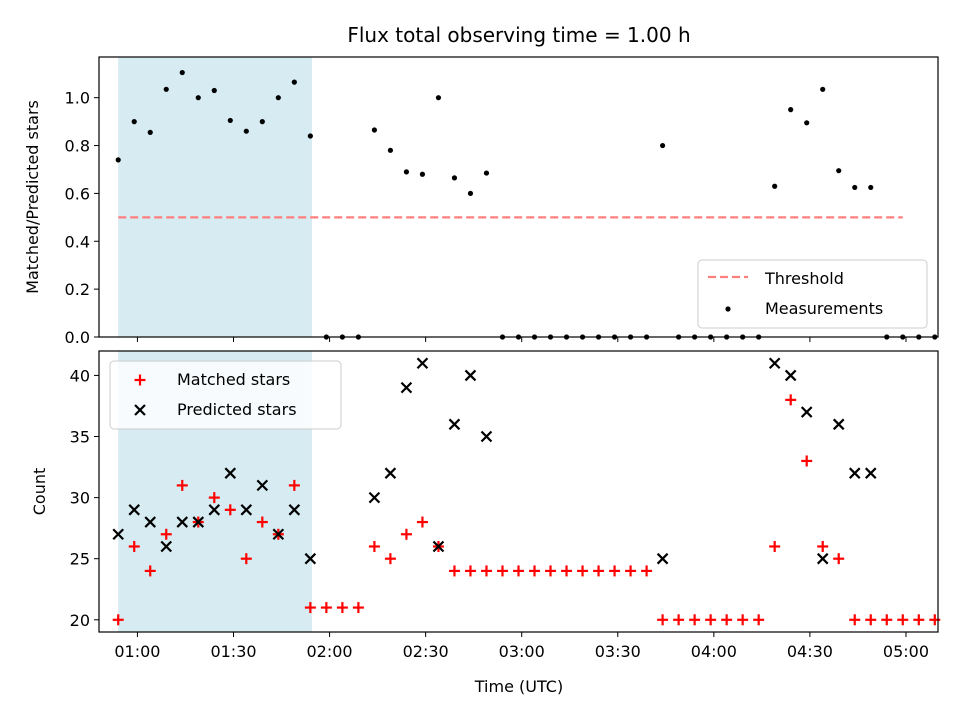  What do you see at coordinates (824, 308) in the screenshot?
I see `legend-label: Measurements` at bounding box center [824, 308].